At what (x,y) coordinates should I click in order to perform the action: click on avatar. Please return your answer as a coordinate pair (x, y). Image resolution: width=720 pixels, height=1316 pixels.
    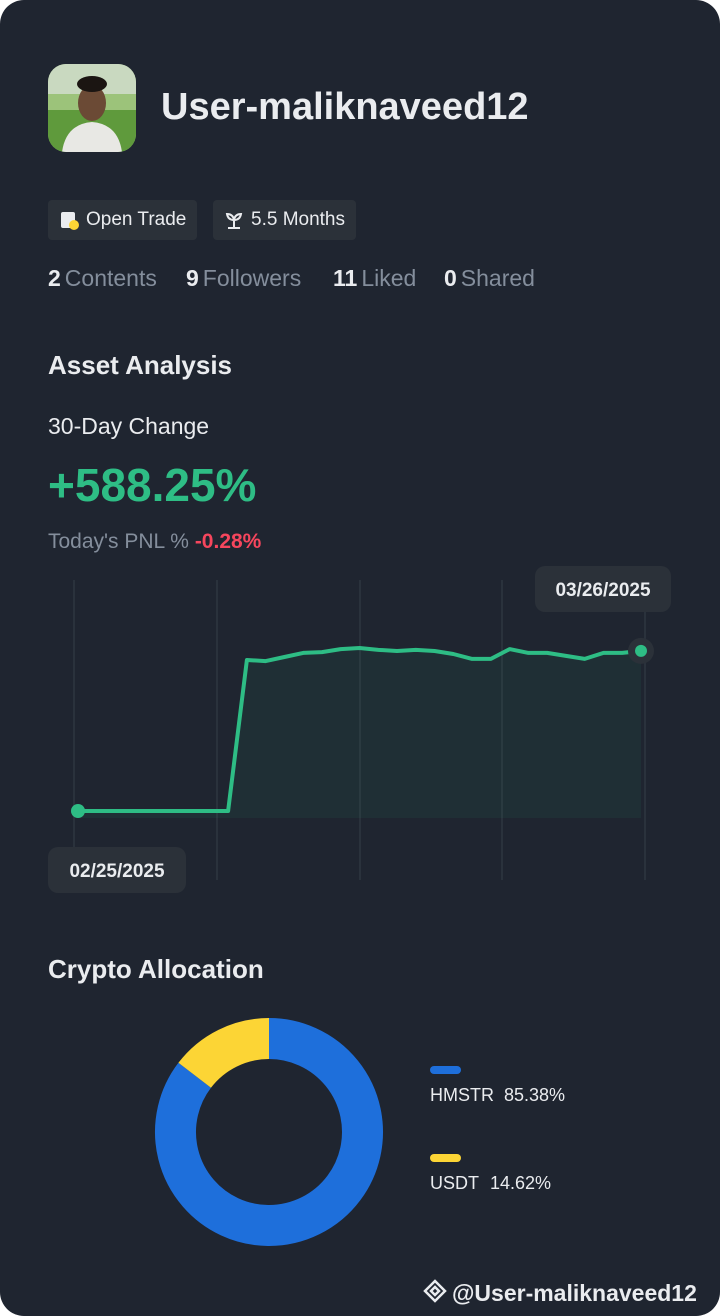
    Looking at the image, I should click on (92, 108).